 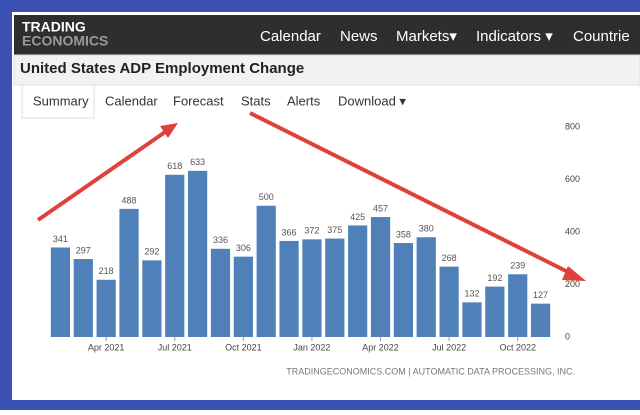 What do you see at coordinates (514, 36) in the screenshot?
I see `nav-link: Indicators ▾` at bounding box center [514, 36].